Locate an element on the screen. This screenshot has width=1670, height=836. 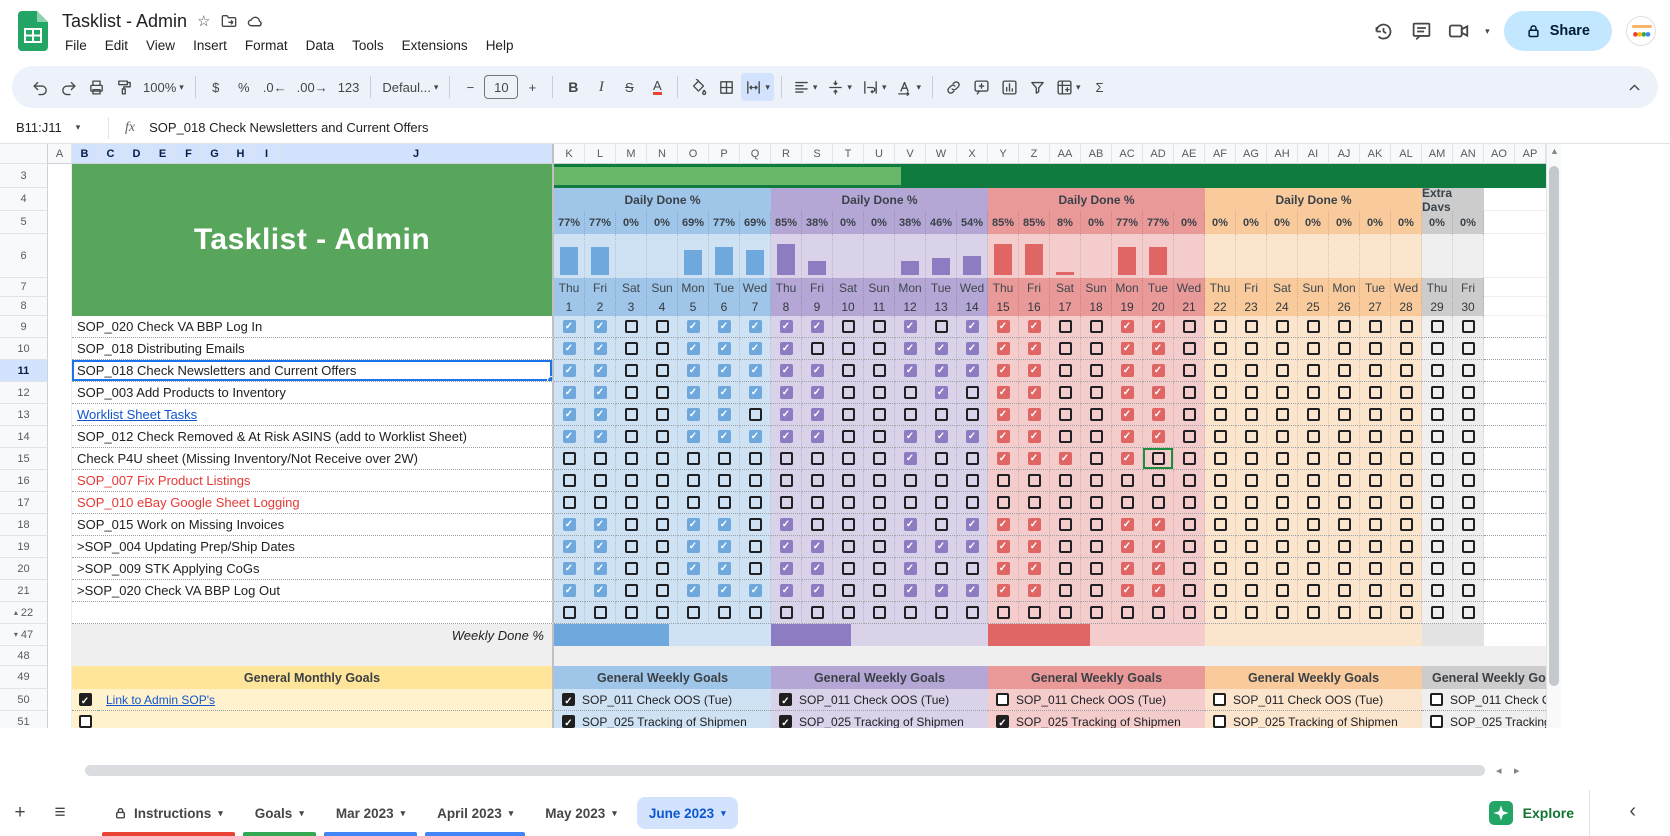
checkbox-cell-r14-d5: ✓ is located at coordinates (693, 437).